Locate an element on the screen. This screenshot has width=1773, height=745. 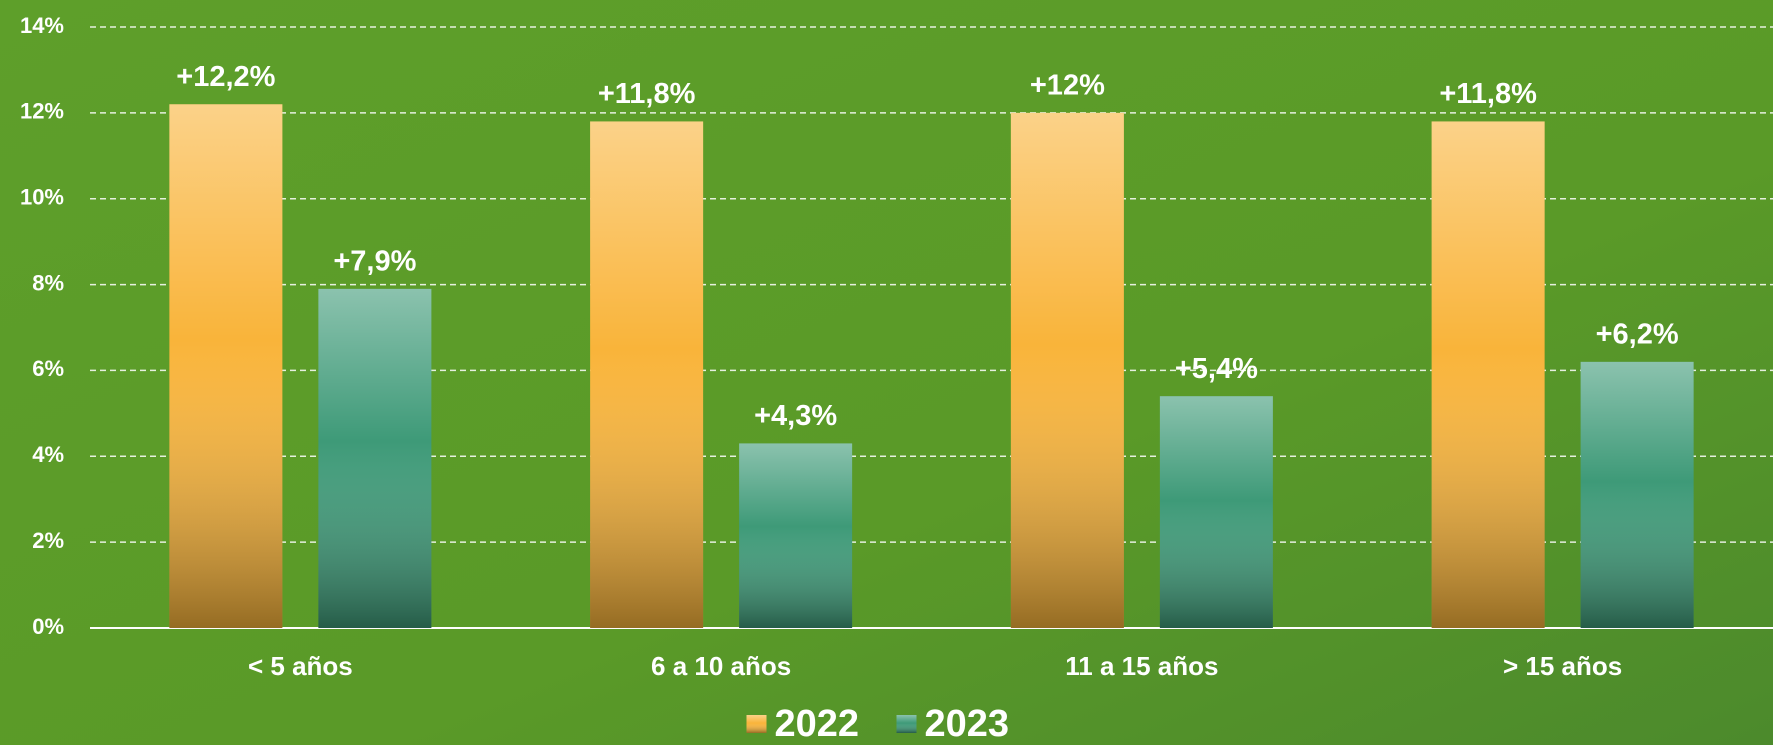
y-tick-label: 2% is located at coordinates (48, 540).